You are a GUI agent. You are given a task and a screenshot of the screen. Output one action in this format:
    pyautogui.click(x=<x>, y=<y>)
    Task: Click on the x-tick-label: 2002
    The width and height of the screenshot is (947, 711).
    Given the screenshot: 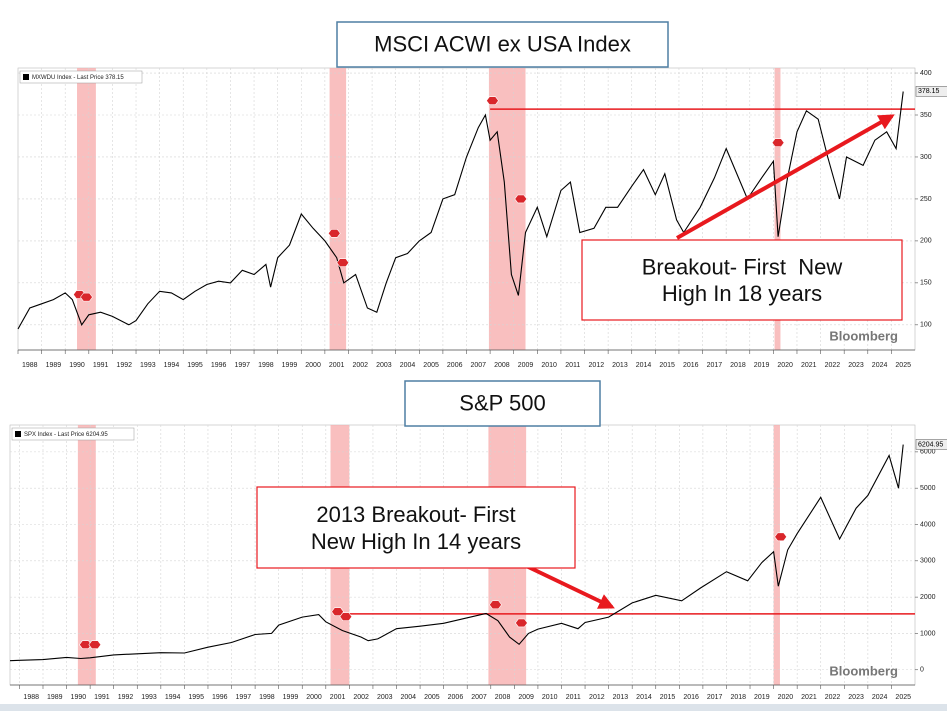 What is the action you would take?
    pyautogui.click(x=361, y=697)
    